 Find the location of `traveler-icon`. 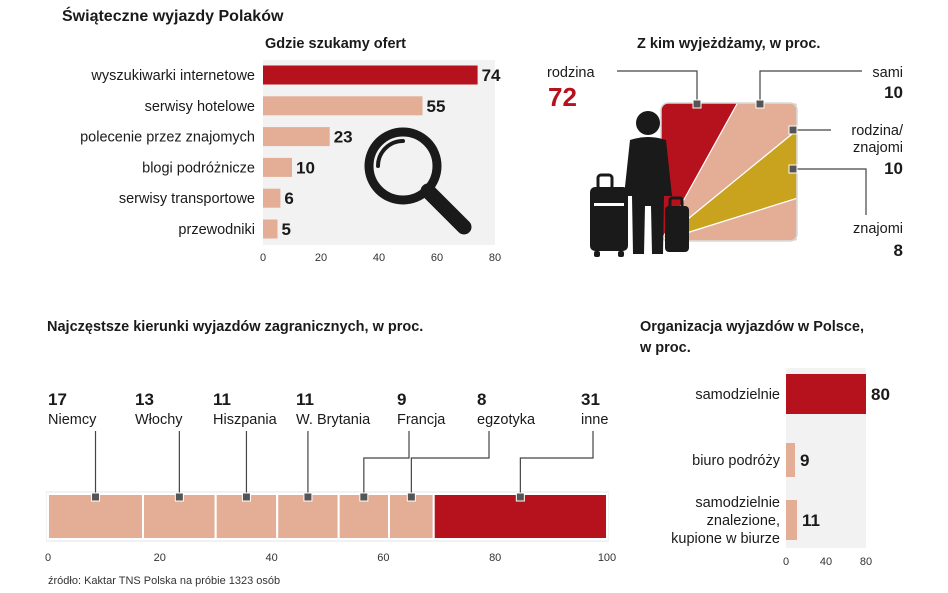

traveler-icon is located at coordinates (648, 182).